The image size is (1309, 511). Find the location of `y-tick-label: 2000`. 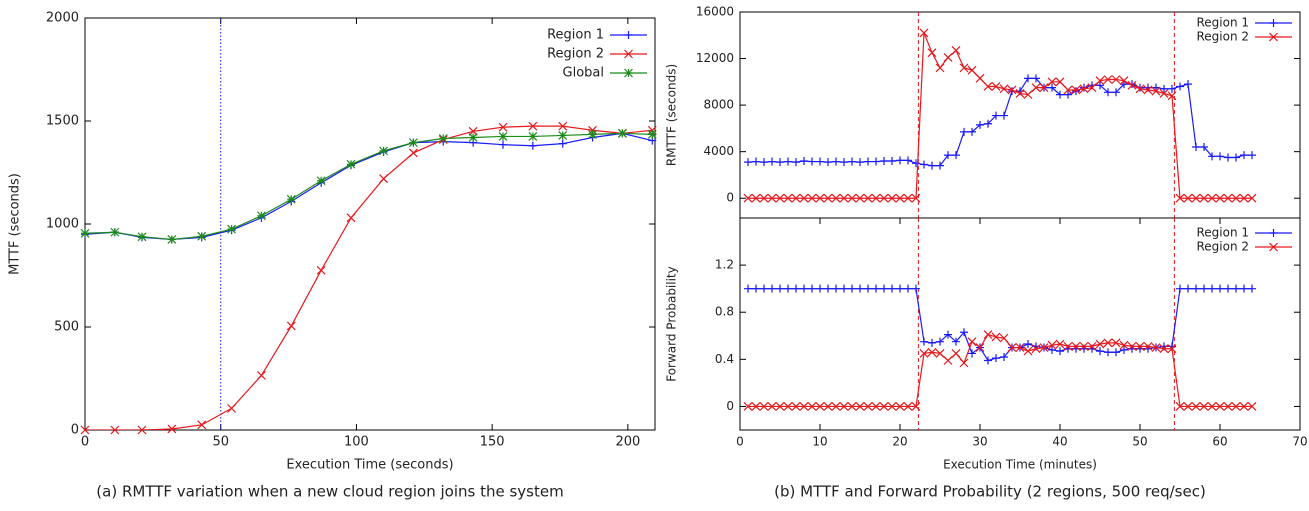

y-tick-label: 2000 is located at coordinates (62, 18).